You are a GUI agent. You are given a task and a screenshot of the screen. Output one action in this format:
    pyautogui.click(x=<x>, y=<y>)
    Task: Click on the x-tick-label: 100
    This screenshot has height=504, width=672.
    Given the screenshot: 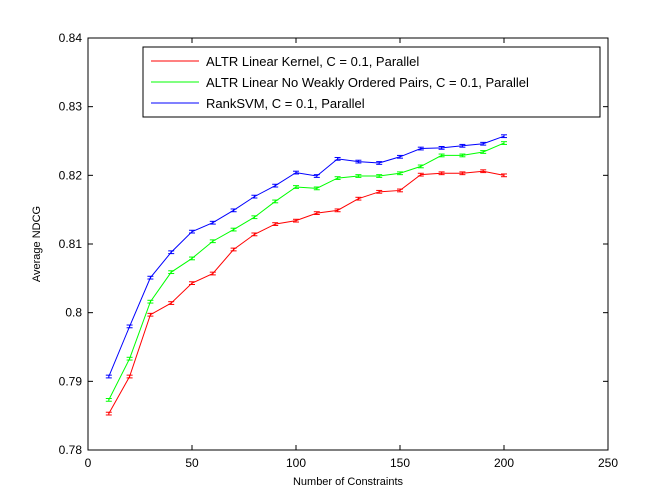 What is the action you would take?
    pyautogui.click(x=296, y=463)
    